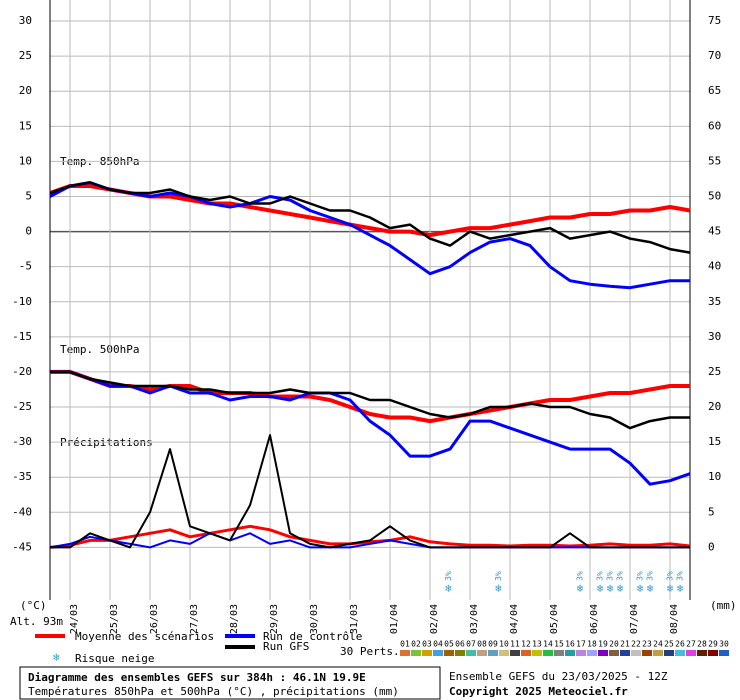  I want to click on y2-tick-label: 50, so click(714, 195).